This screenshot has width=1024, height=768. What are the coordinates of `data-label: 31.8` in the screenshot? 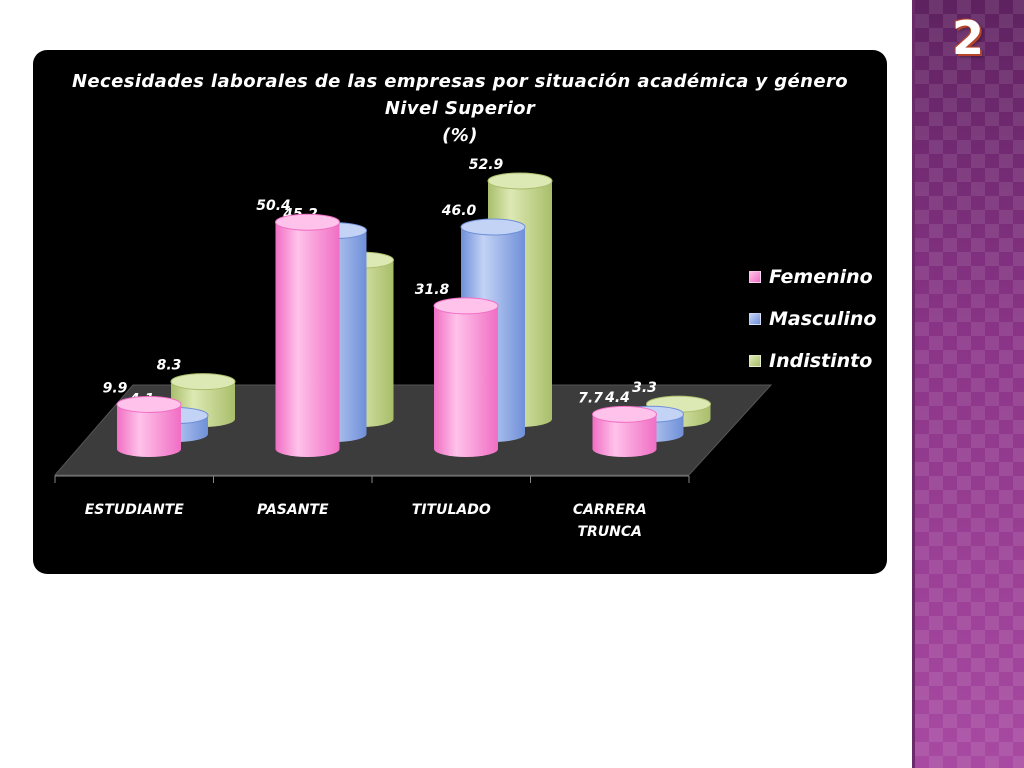 It's located at (432, 290).